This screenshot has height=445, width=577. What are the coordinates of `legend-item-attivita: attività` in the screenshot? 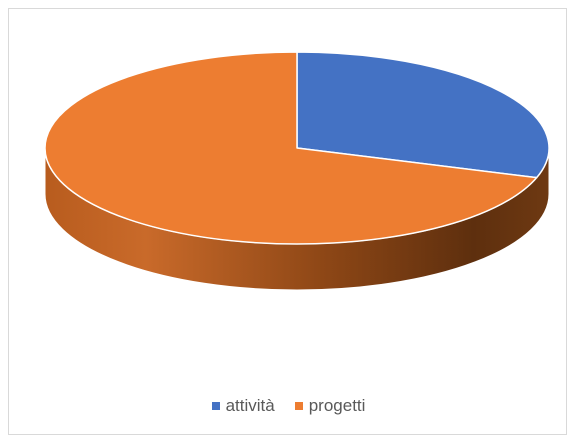 It's located at (243, 406).